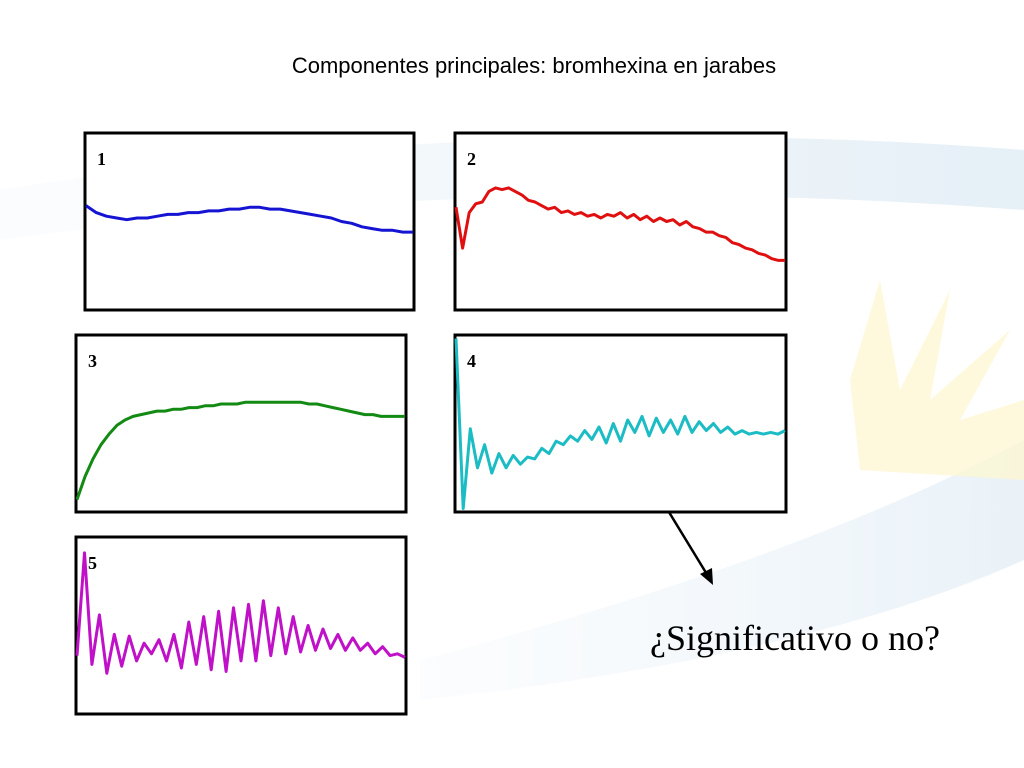  Describe the element at coordinates (471, 159) in the screenshot. I see `panel-number: 2` at that location.